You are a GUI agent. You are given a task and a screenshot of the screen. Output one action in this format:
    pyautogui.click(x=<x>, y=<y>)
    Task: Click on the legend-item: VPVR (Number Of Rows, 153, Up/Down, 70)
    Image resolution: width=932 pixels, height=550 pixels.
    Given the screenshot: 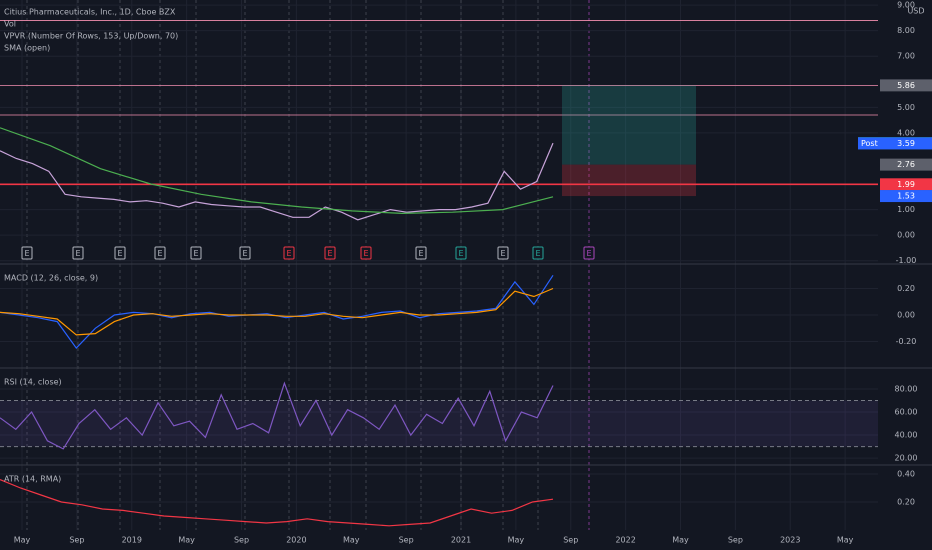 What is the action you would take?
    pyautogui.click(x=91, y=36)
    